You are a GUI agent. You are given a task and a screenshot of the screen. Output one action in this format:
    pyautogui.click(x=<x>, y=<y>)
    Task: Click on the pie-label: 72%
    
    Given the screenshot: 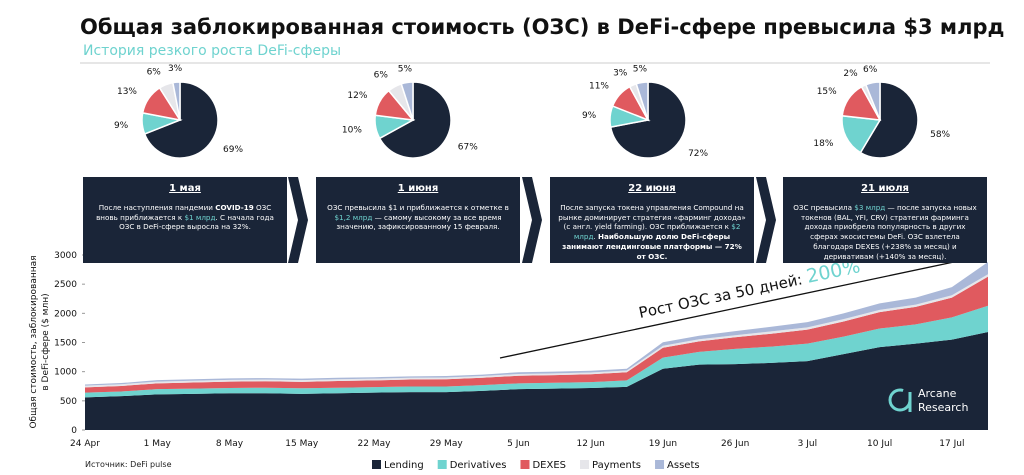 What is the action you would take?
    pyautogui.click(x=698, y=154)
    